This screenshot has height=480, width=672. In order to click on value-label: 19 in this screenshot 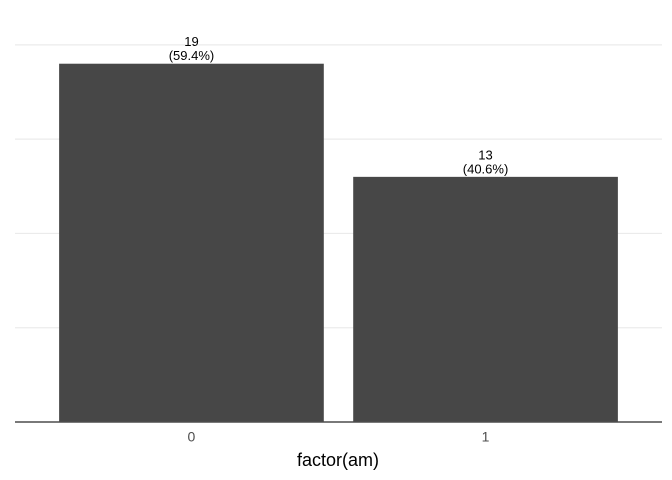, I will do `click(191, 41)`.